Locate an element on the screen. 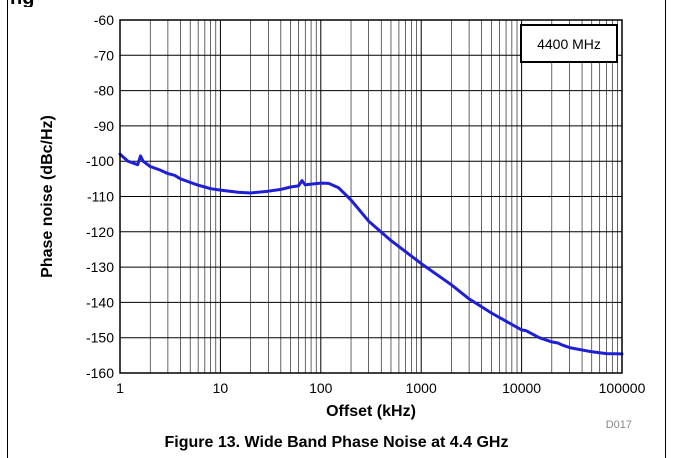 The height and width of the screenshot is (458, 673). y-tick-label: -130 is located at coordinates (100, 267).